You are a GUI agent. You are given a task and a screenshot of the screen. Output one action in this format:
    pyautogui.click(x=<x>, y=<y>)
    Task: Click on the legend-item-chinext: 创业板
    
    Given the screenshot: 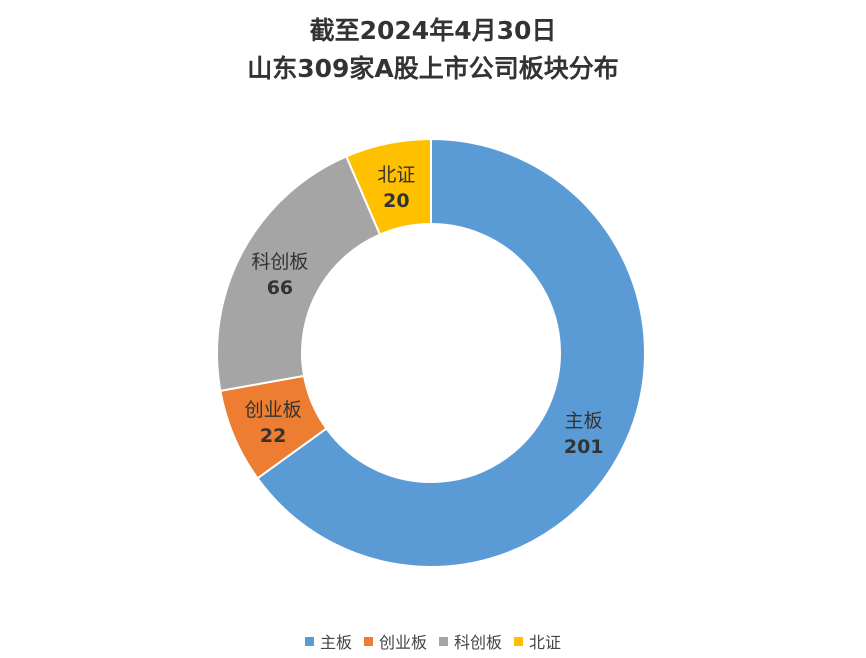 What is the action you would take?
    pyautogui.click(x=395, y=641)
    